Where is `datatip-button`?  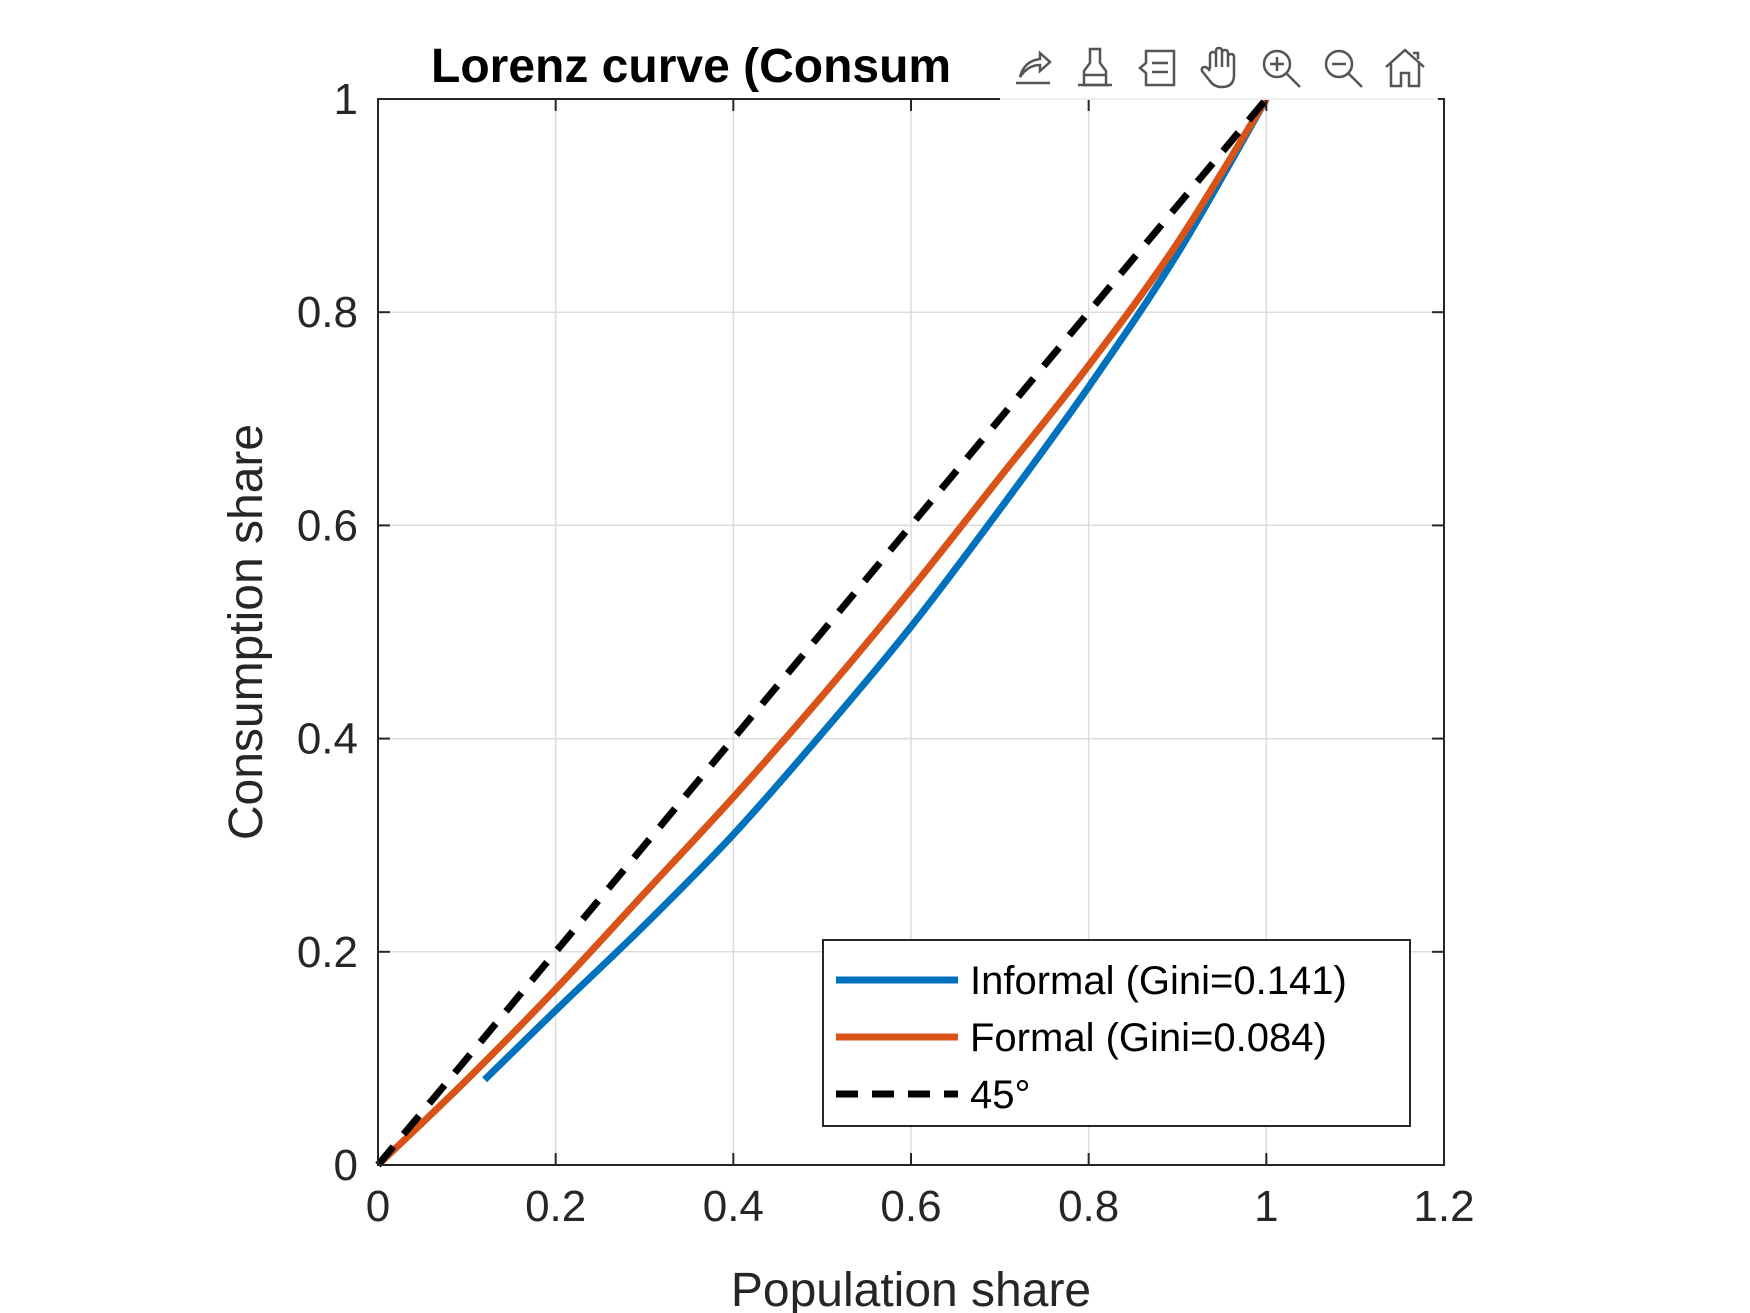
datatip-button is located at coordinates (1157, 68).